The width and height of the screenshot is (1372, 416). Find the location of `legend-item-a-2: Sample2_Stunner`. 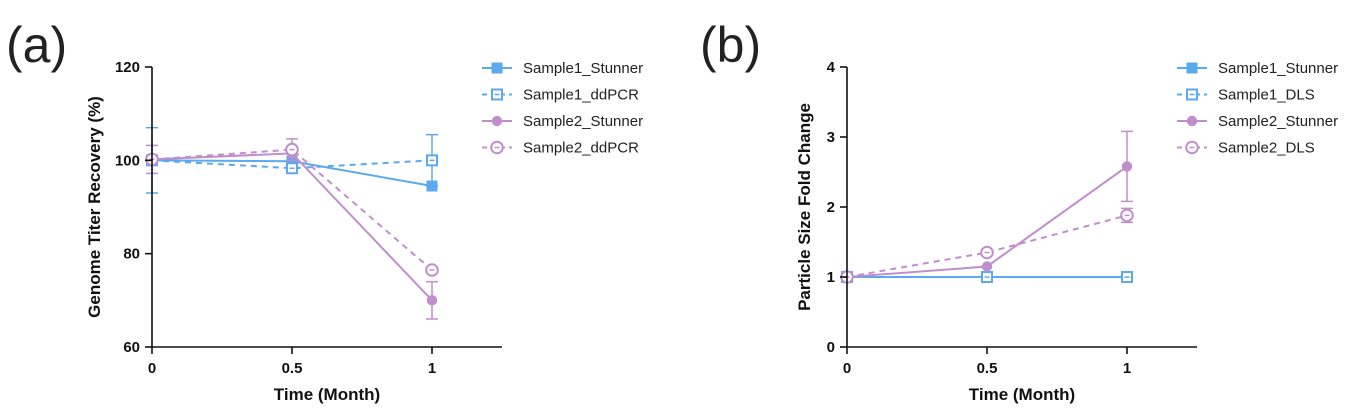

legend-item-a-2: Sample2_Stunner is located at coordinates (562, 121).